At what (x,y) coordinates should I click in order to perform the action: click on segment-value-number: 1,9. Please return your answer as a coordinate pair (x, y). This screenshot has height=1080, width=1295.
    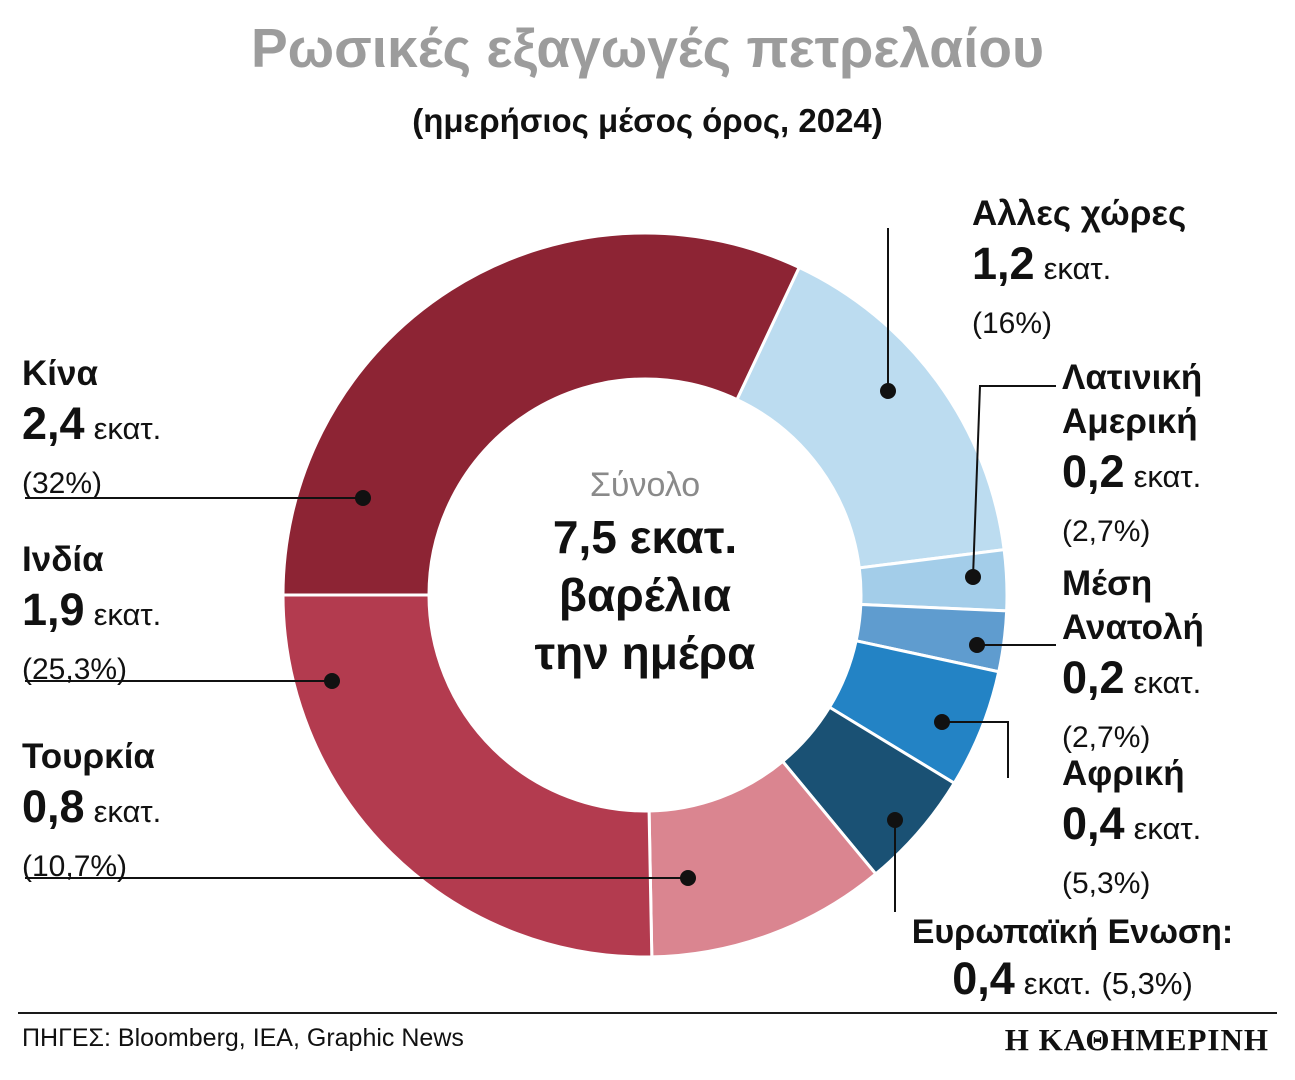
    Looking at the image, I should click on (53, 609).